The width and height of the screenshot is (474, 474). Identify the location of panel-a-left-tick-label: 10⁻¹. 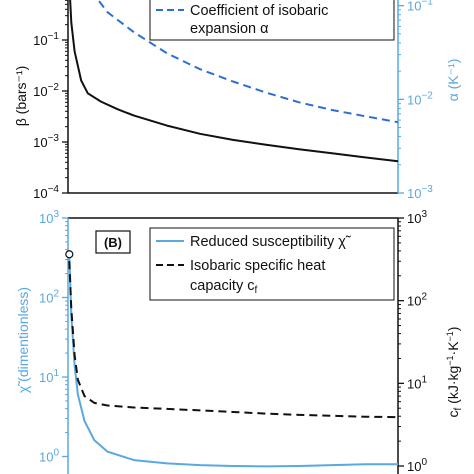
(46, 39).